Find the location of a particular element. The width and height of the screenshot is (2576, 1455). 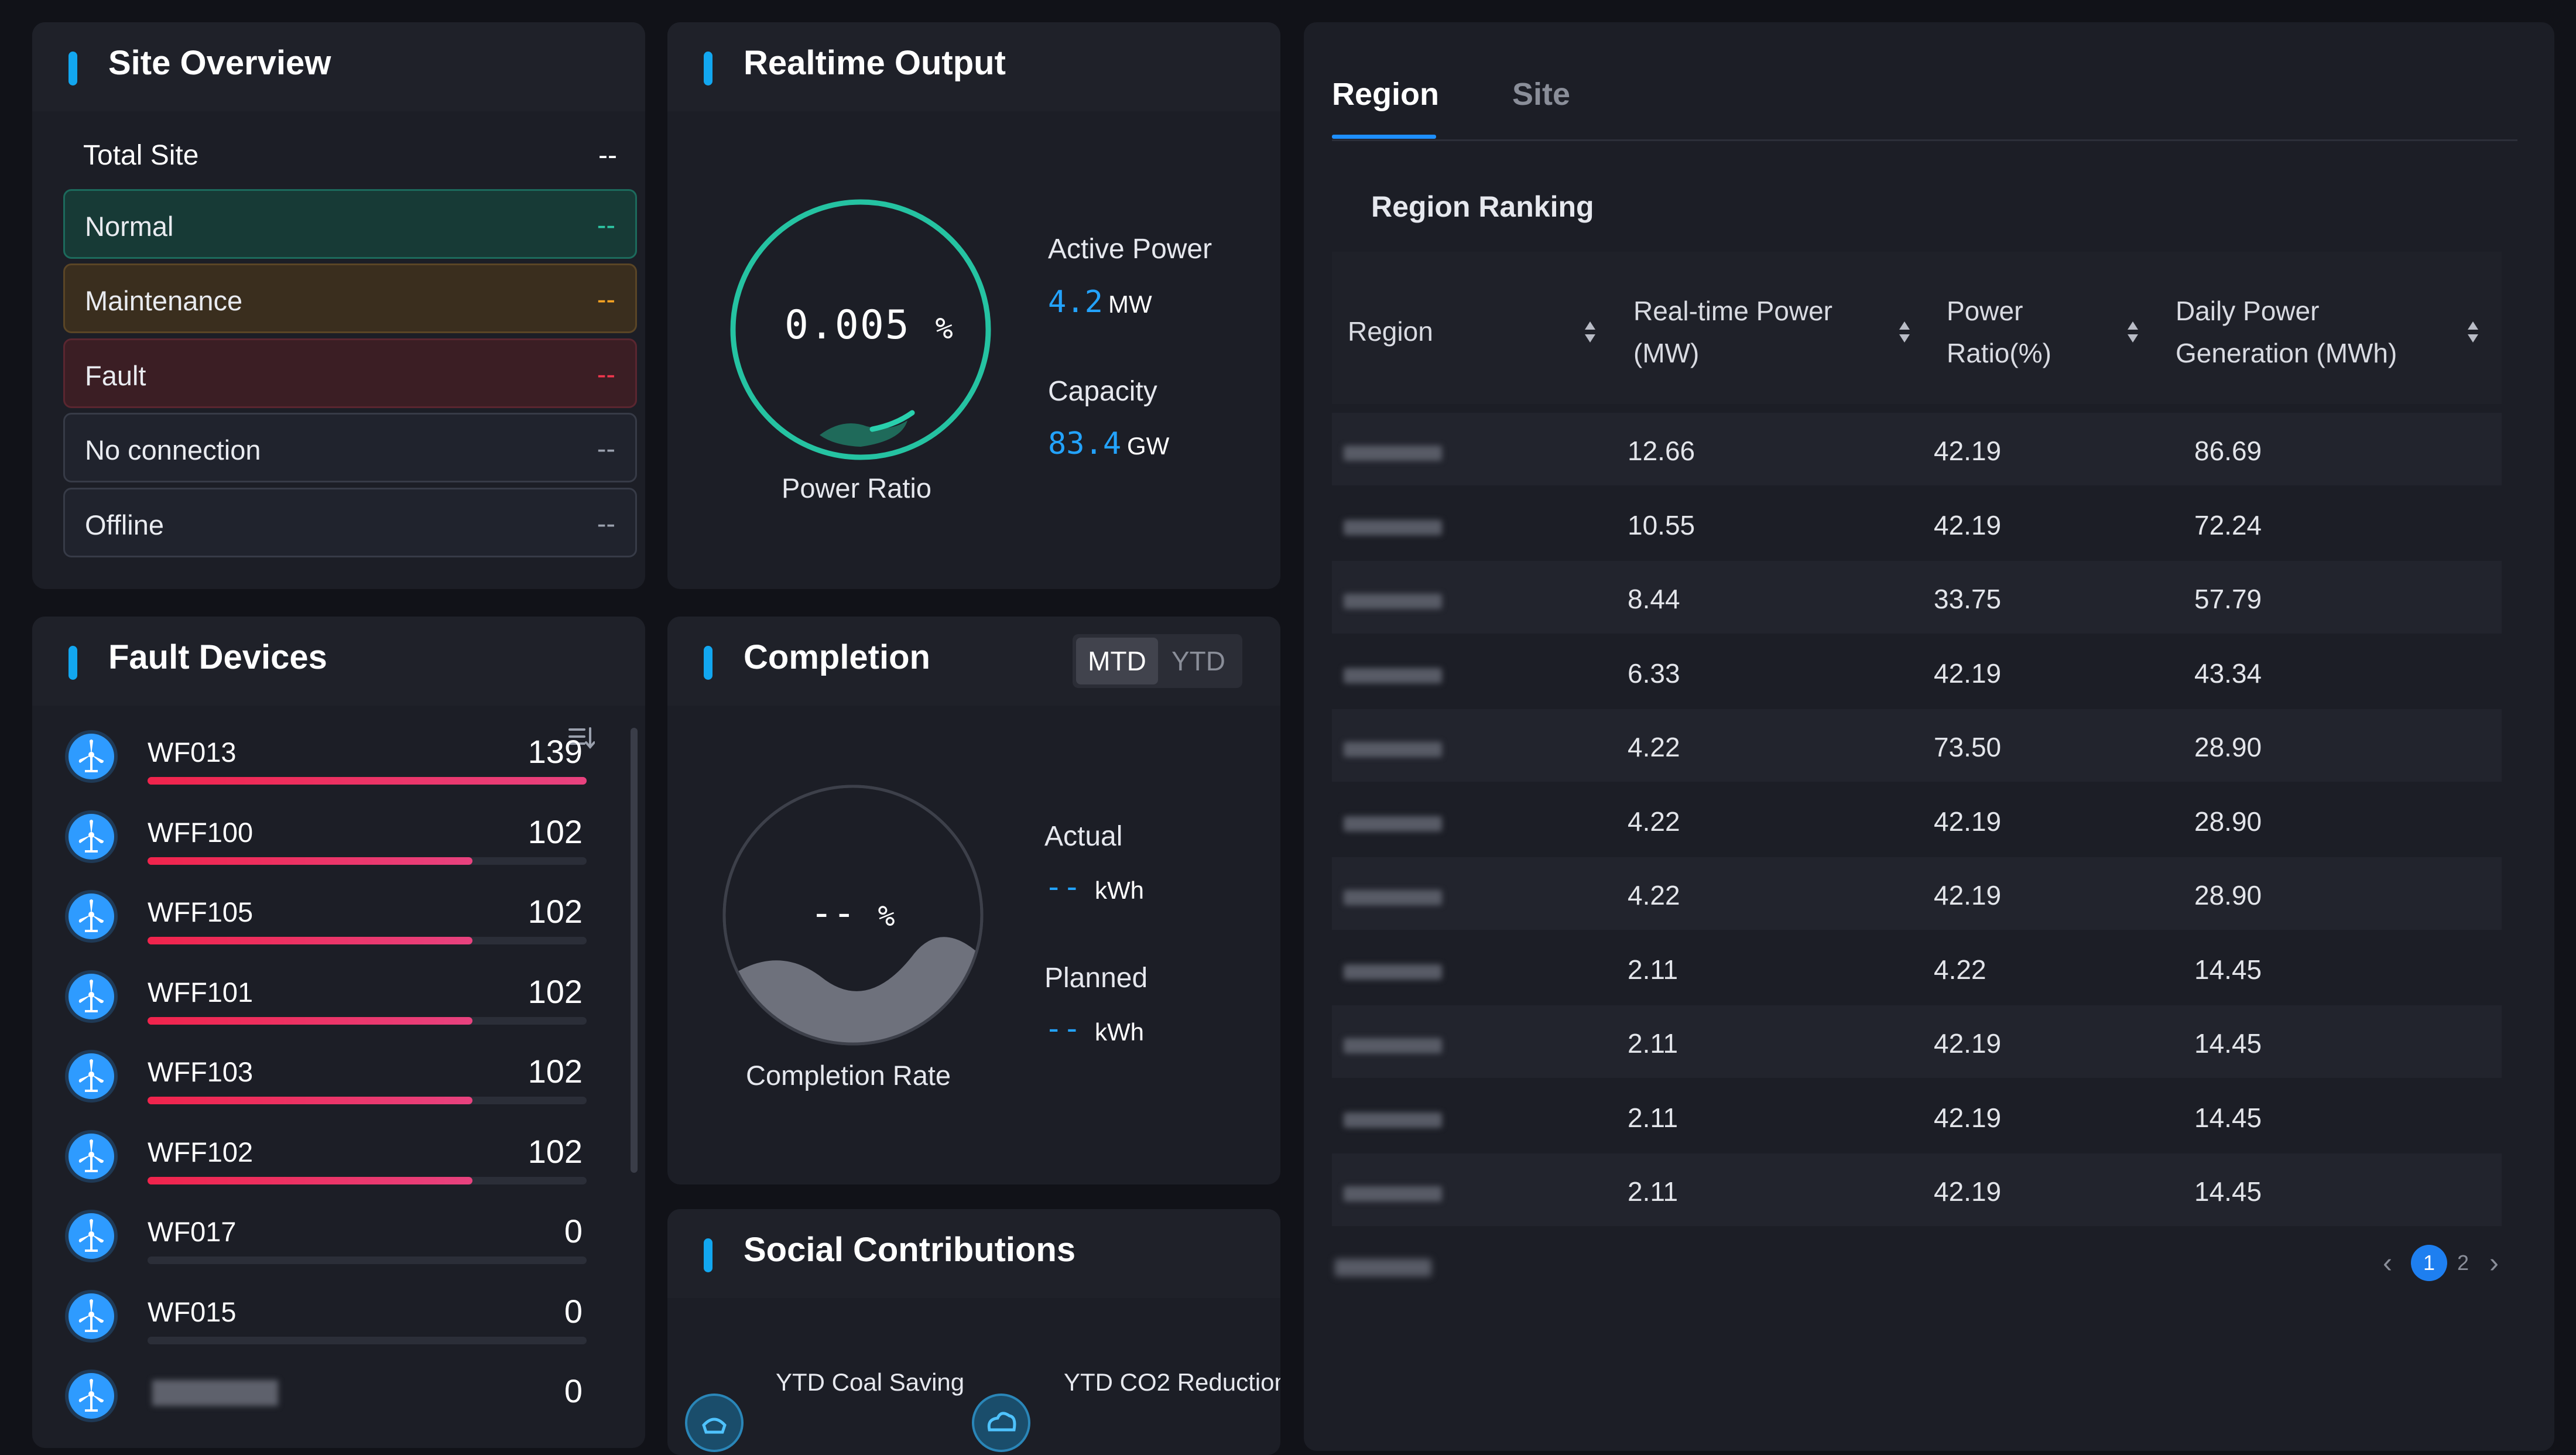

power-ratio-gauge is located at coordinates (860, 329).